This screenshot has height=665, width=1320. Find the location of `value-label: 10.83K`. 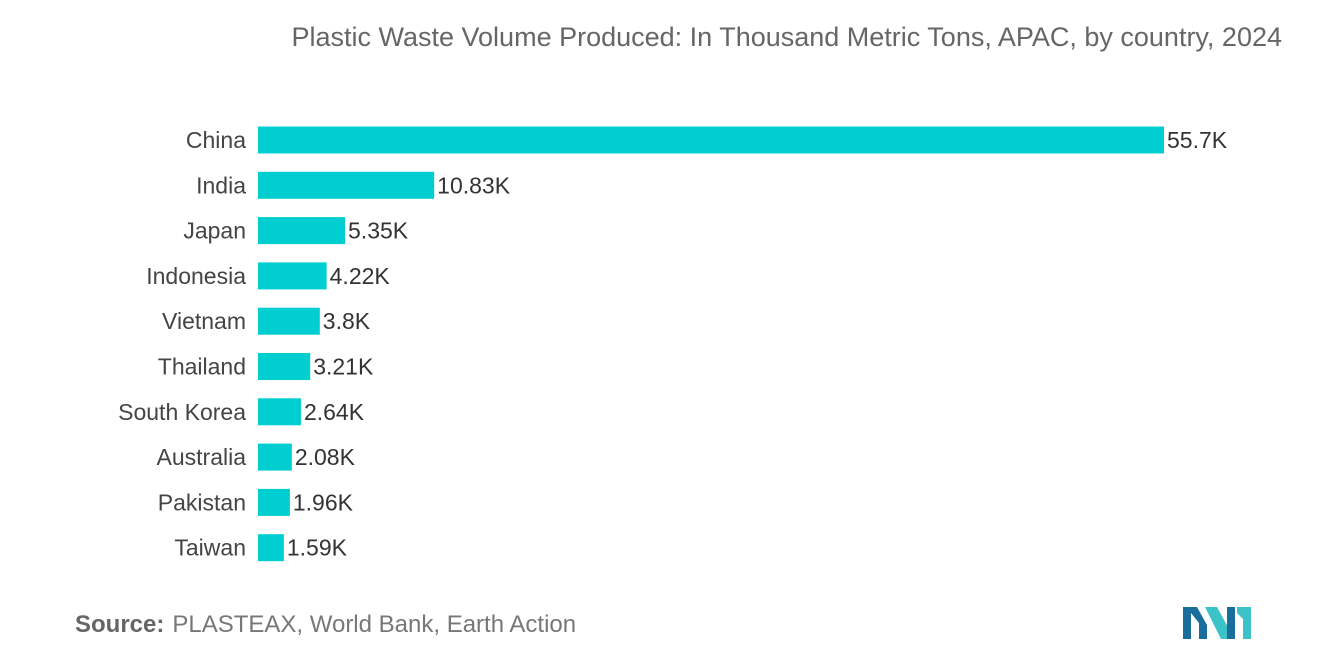

value-label: 10.83K is located at coordinates (474, 185).